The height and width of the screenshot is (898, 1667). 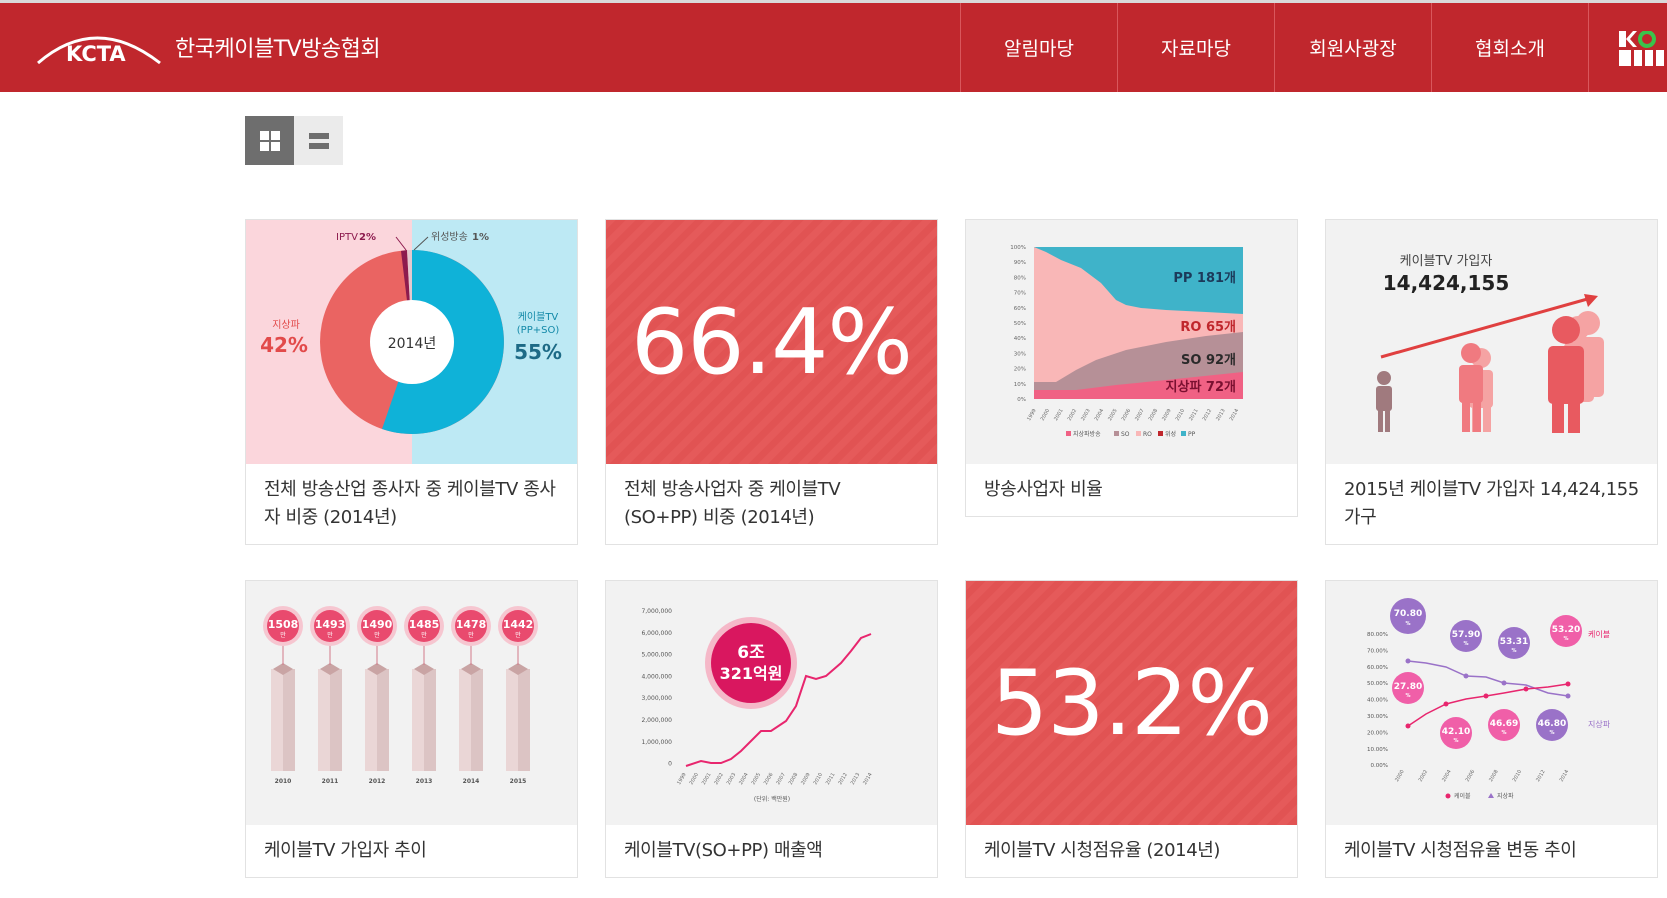 I want to click on revenue-y-tick: 2,000,000, so click(x=656, y=720).